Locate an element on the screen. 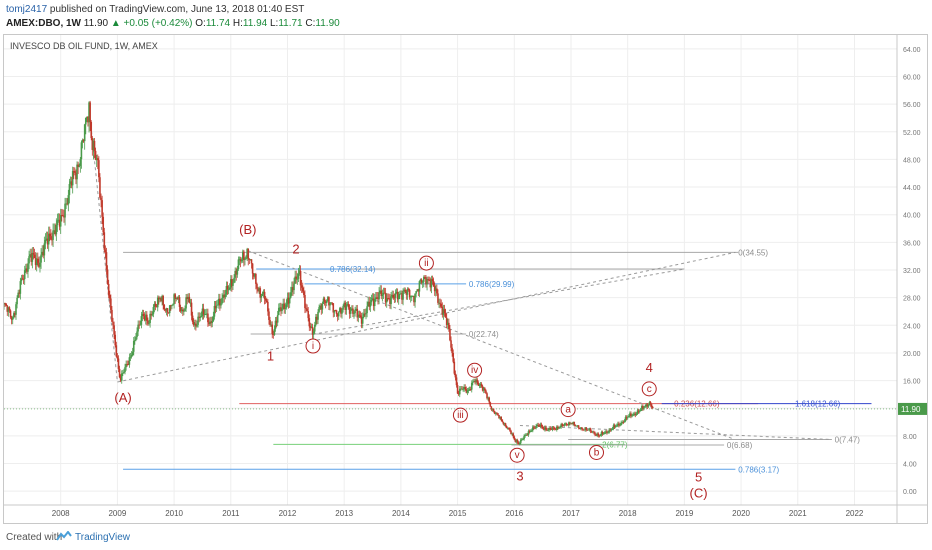 The height and width of the screenshot is (550, 932). y-tick-label: 32.00 is located at coordinates (912, 271).